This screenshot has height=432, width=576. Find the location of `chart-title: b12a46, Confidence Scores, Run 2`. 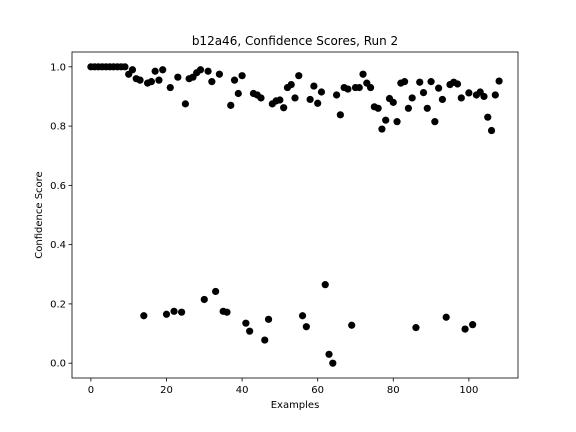

chart-title: b12a46, Confidence Scores, Run 2 is located at coordinates (295, 41).